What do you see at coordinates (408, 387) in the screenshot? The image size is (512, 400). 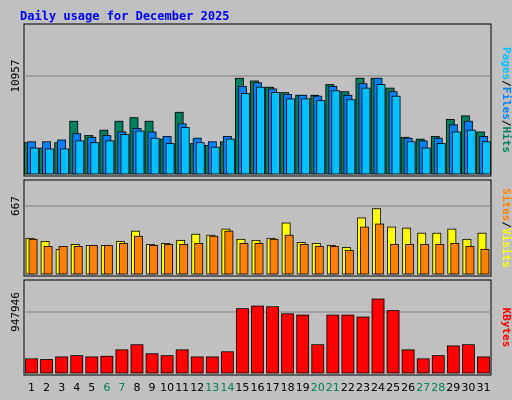 I see `x-tick-label-26: 26` at bounding box center [408, 387].